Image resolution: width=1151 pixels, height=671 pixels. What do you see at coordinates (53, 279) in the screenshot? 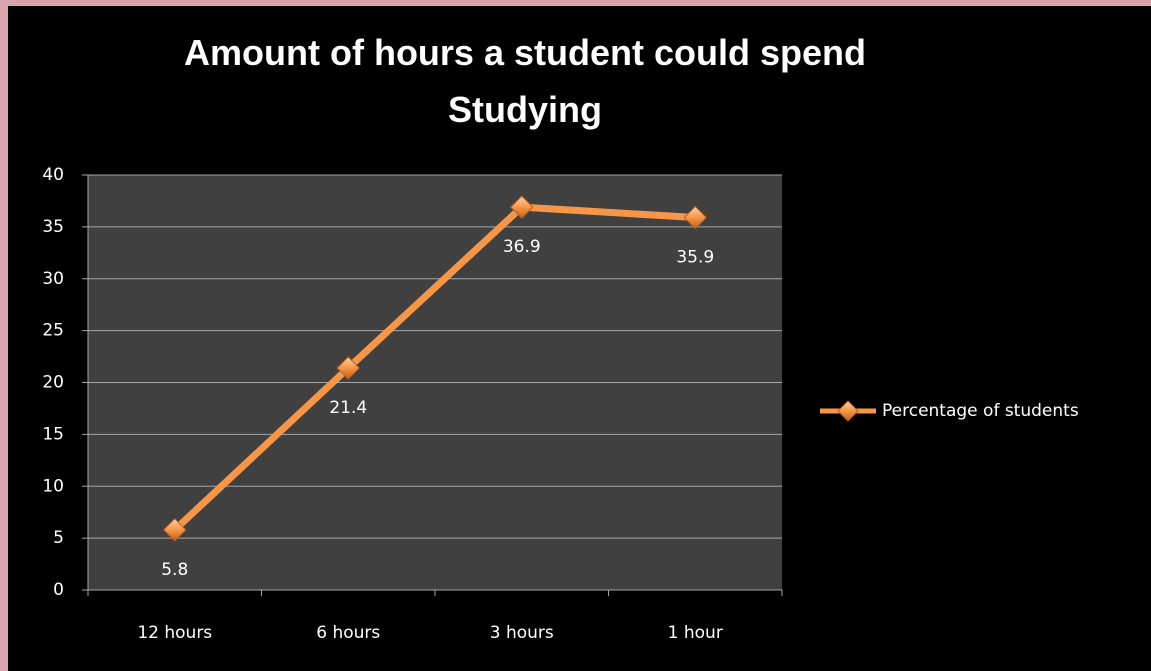
I see `y-tick-label: 30` at bounding box center [53, 279].